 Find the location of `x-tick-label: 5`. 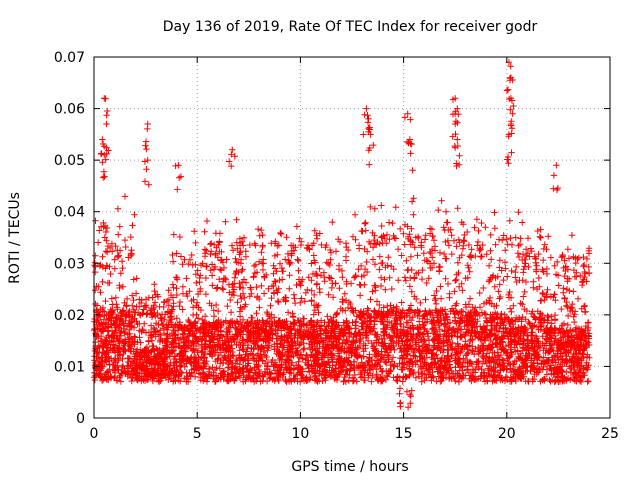

x-tick-label: 5 is located at coordinates (197, 434).